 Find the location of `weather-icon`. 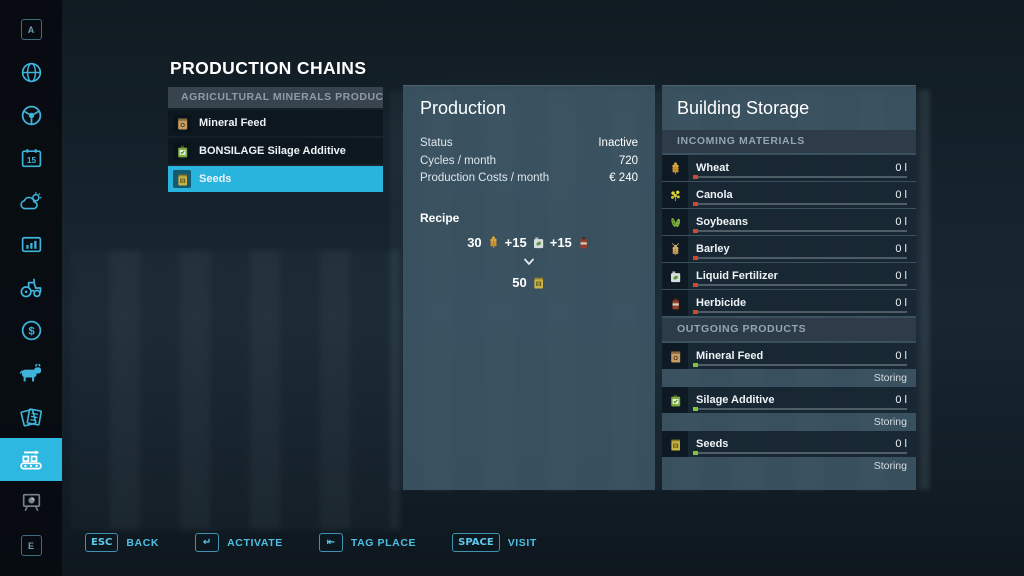

weather-icon is located at coordinates (31, 200).